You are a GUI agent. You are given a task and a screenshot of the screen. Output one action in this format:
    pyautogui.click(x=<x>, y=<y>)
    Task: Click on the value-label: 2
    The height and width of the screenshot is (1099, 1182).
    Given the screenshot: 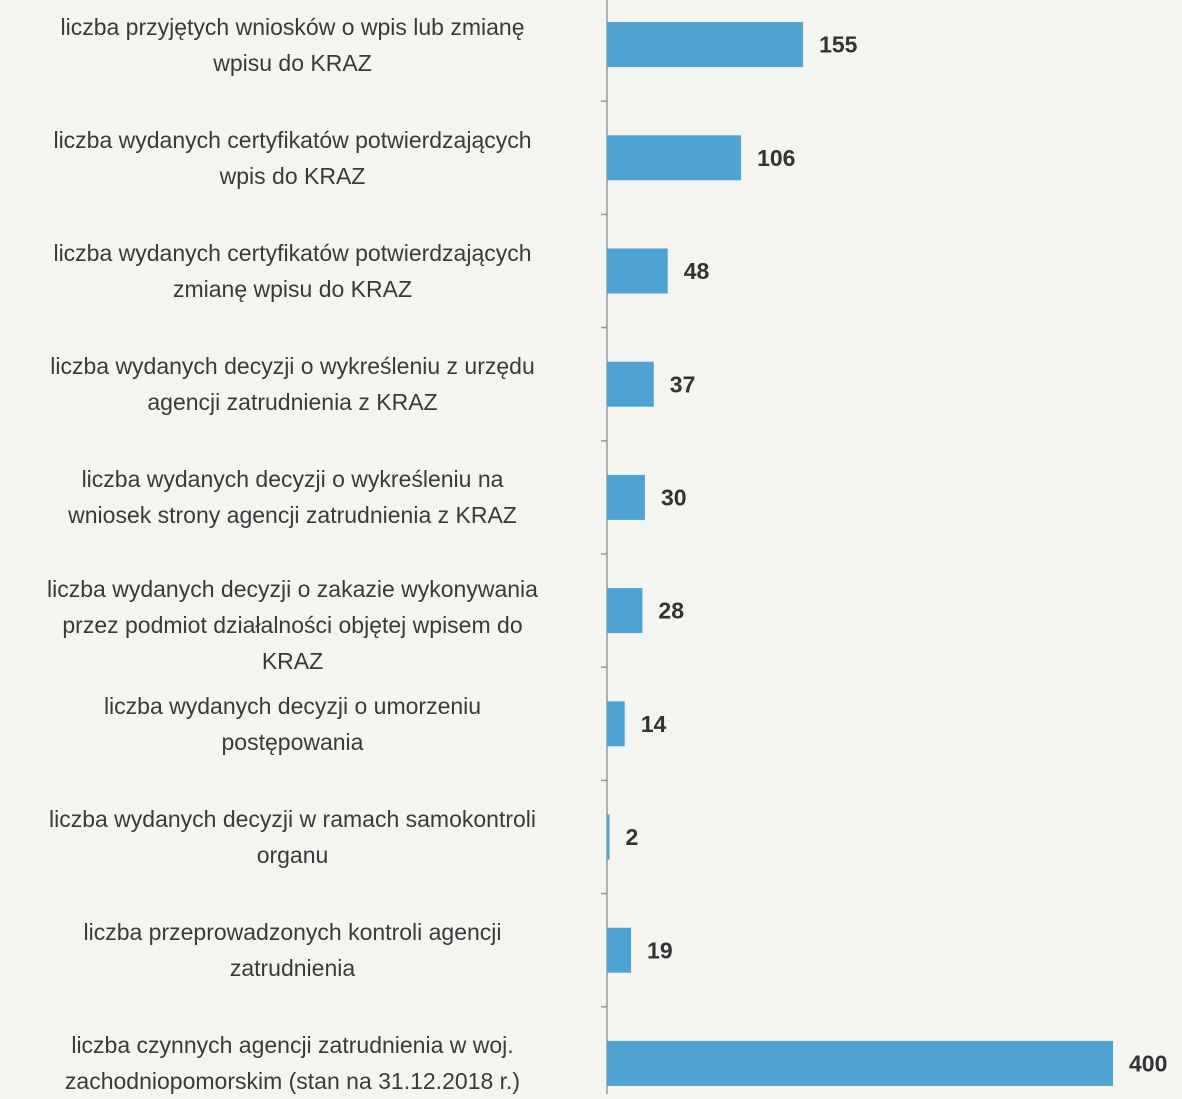 What is the action you would take?
    pyautogui.click(x=632, y=837)
    